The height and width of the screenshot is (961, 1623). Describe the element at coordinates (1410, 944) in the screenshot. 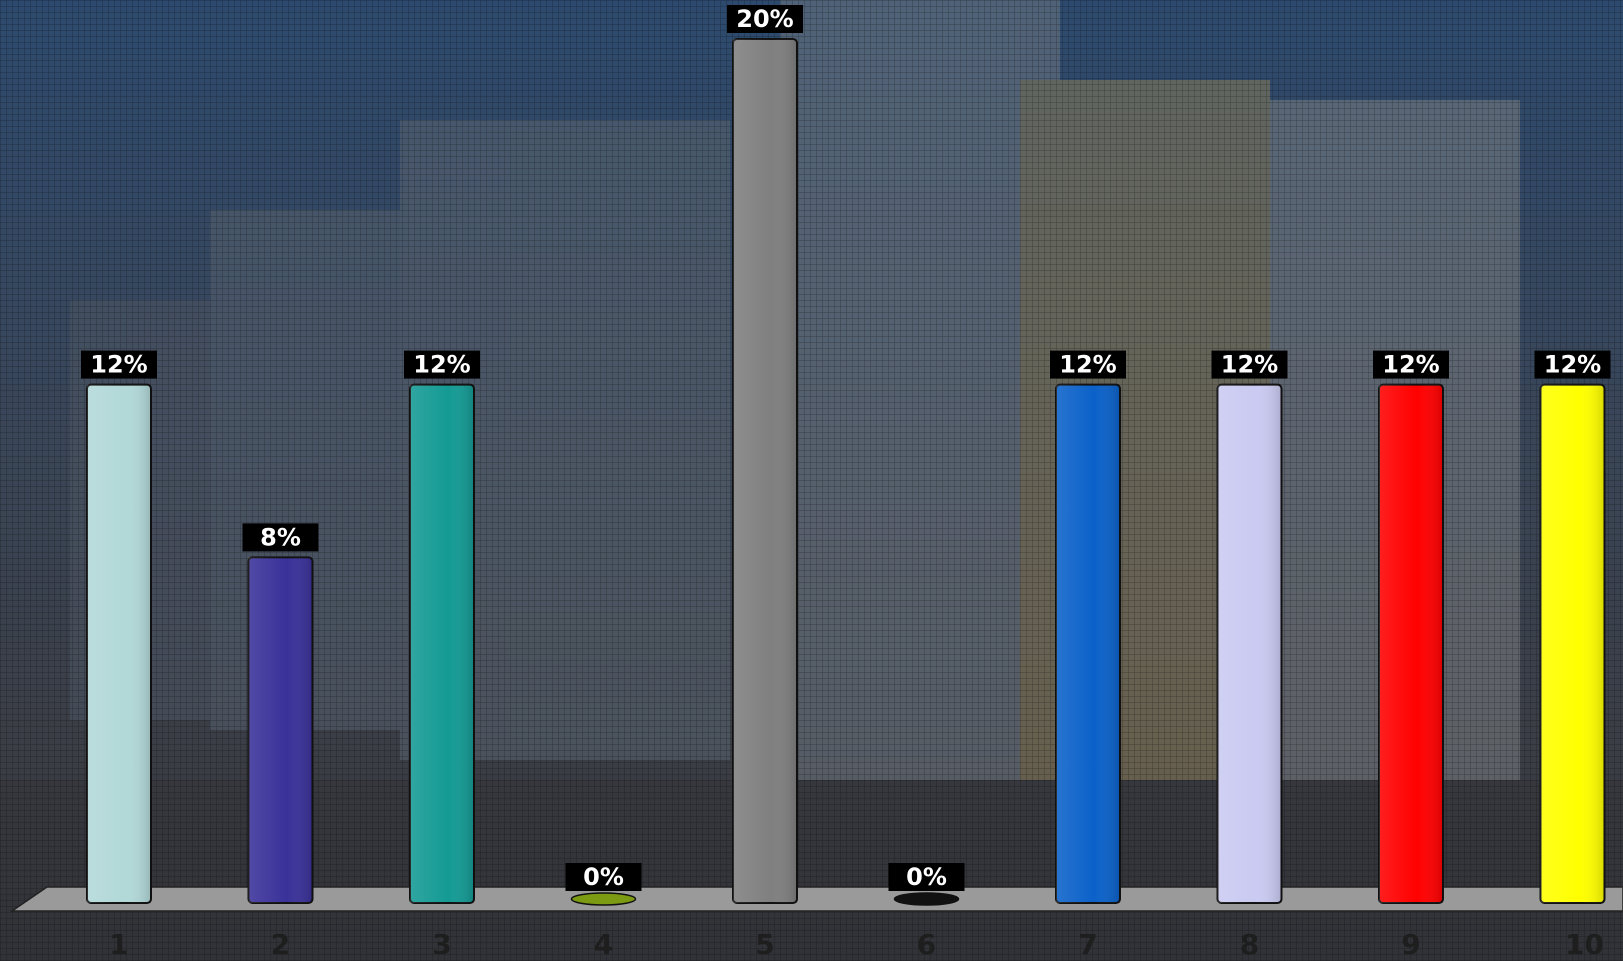

I see `x-tick-label: 9` at that location.